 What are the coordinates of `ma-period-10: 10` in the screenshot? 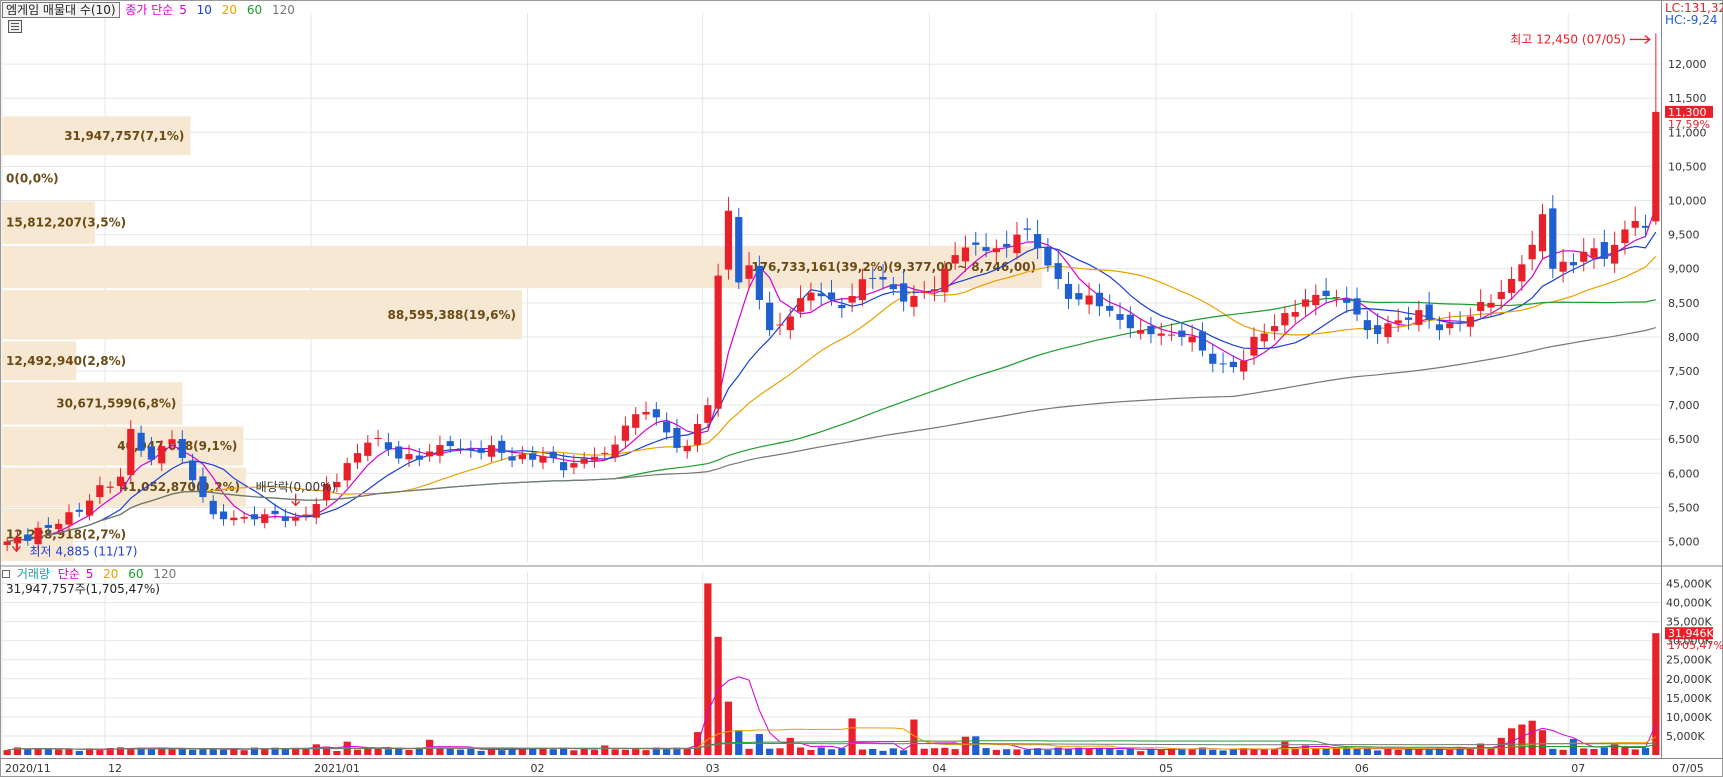 It's located at (204, 10).